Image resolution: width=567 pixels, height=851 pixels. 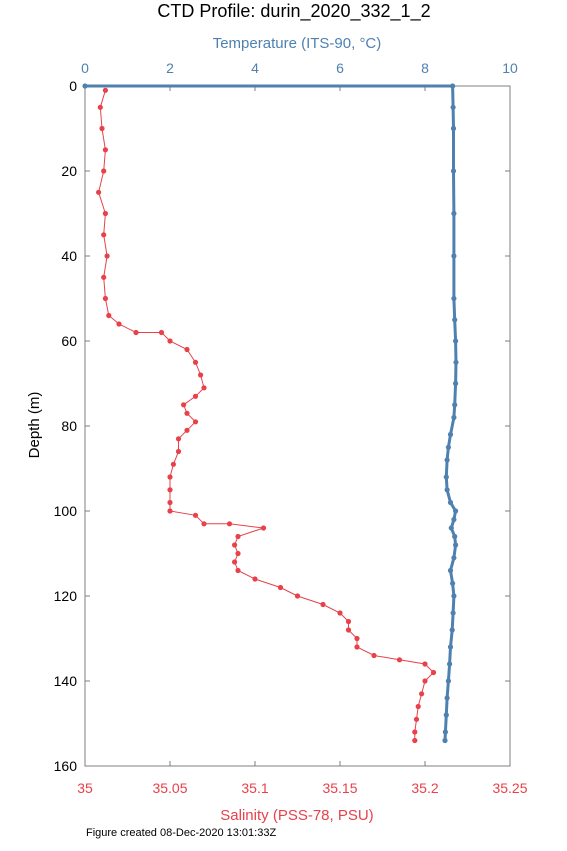 What do you see at coordinates (340, 68) in the screenshot?
I see `top-tick-label: 6` at bounding box center [340, 68].